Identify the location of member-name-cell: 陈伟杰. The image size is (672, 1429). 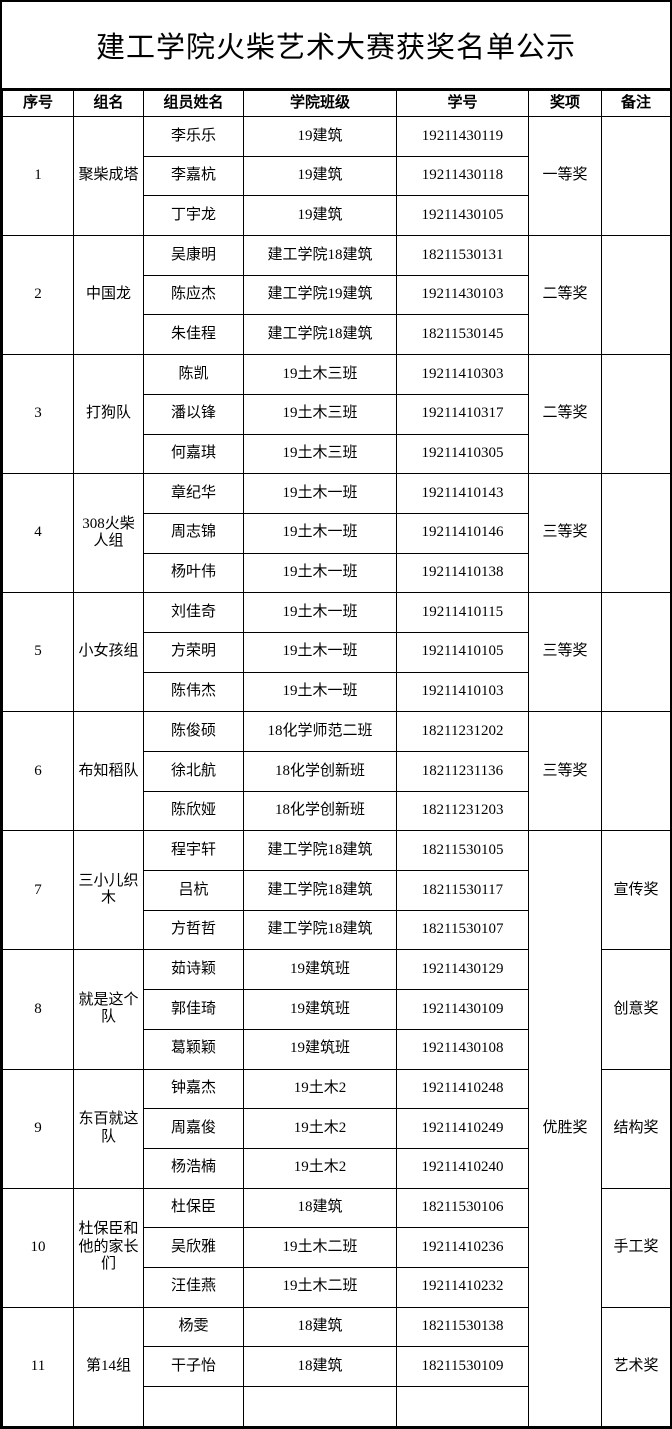
(193, 692).